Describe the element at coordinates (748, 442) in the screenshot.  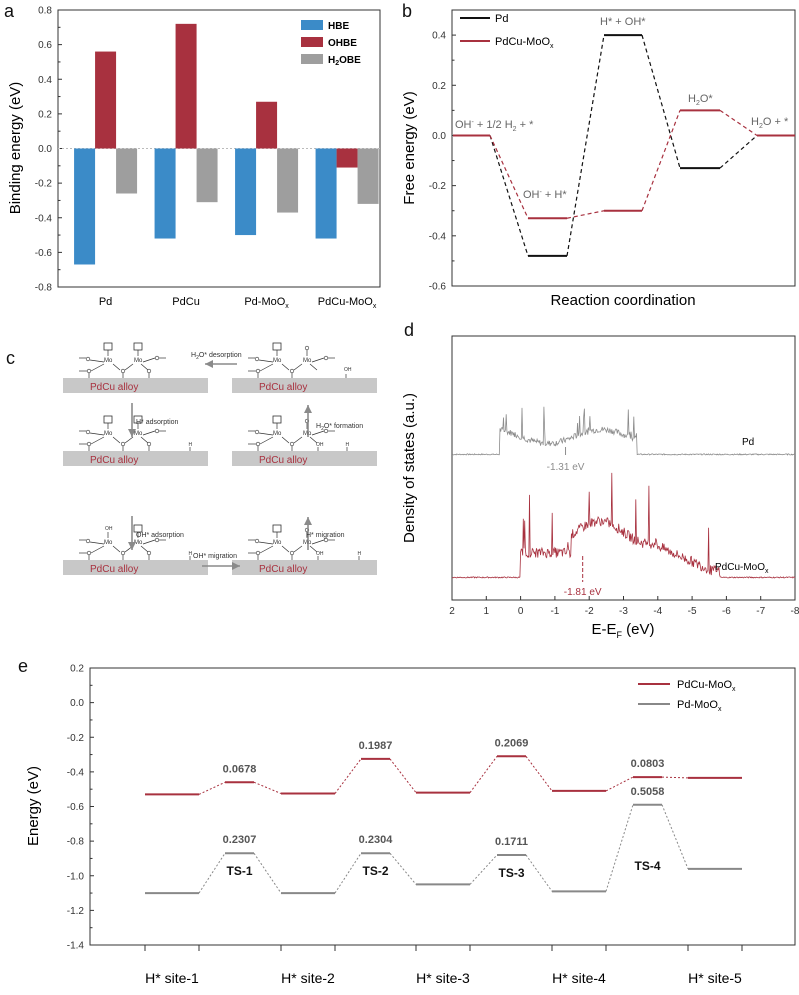
I see `curve-label-pd: Pd` at that location.